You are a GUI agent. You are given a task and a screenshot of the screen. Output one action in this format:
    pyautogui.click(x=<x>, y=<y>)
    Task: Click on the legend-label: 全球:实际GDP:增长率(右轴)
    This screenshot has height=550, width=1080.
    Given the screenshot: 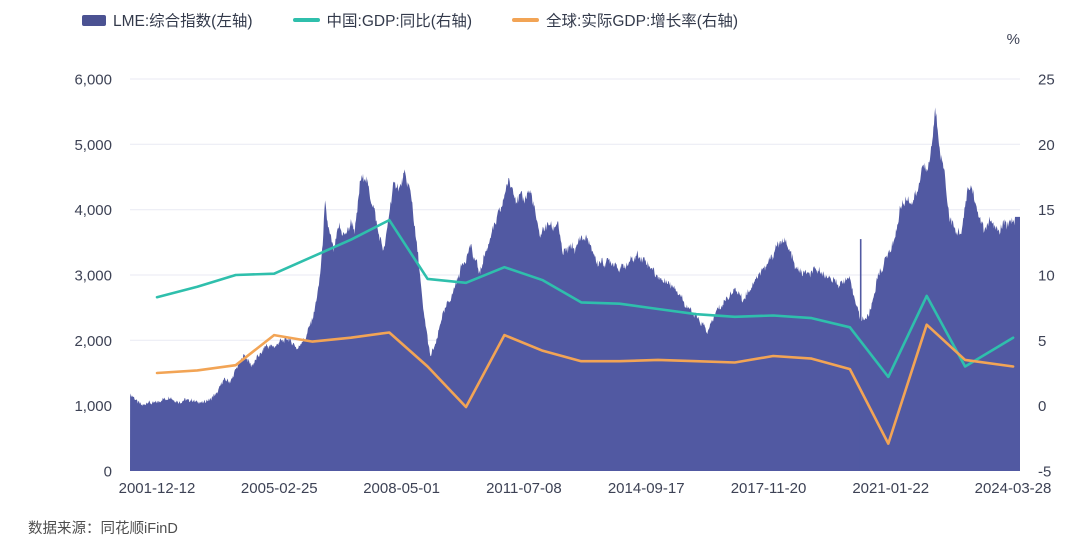 What is the action you would take?
    pyautogui.click(x=642, y=21)
    